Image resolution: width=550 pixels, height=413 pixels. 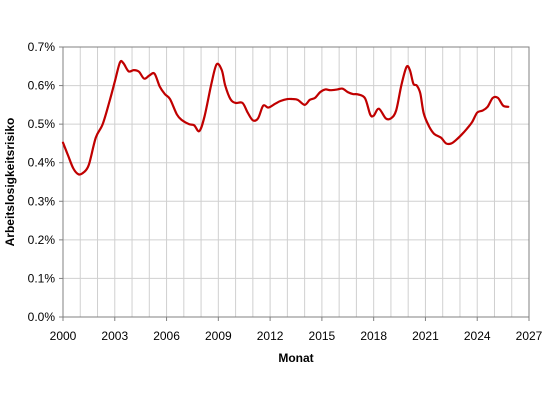 What do you see at coordinates (10, 182) in the screenshot?
I see `y-axis-title: Arbeitslosigkeitsrisiko` at bounding box center [10, 182].